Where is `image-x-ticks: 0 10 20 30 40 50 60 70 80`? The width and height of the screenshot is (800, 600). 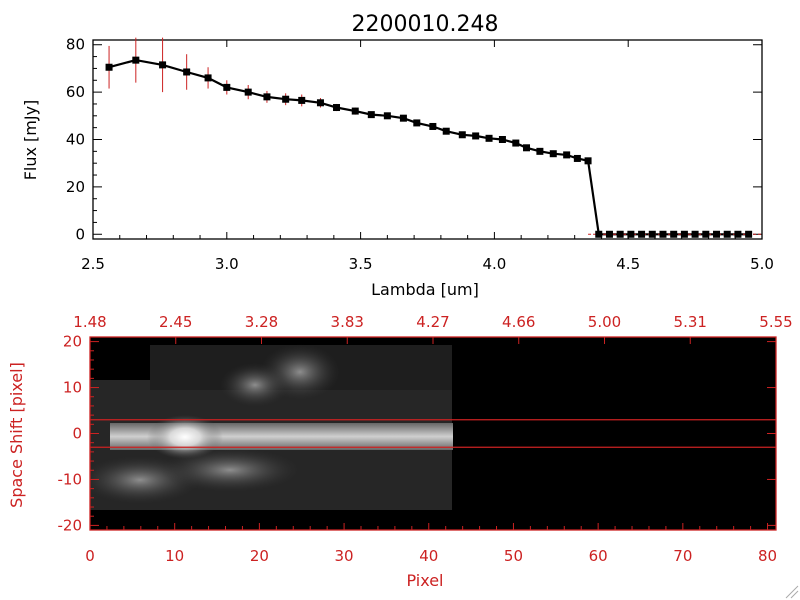 image-x-ticks: 0 10 20 30 40 50 60 70 80 is located at coordinates (431, 544).